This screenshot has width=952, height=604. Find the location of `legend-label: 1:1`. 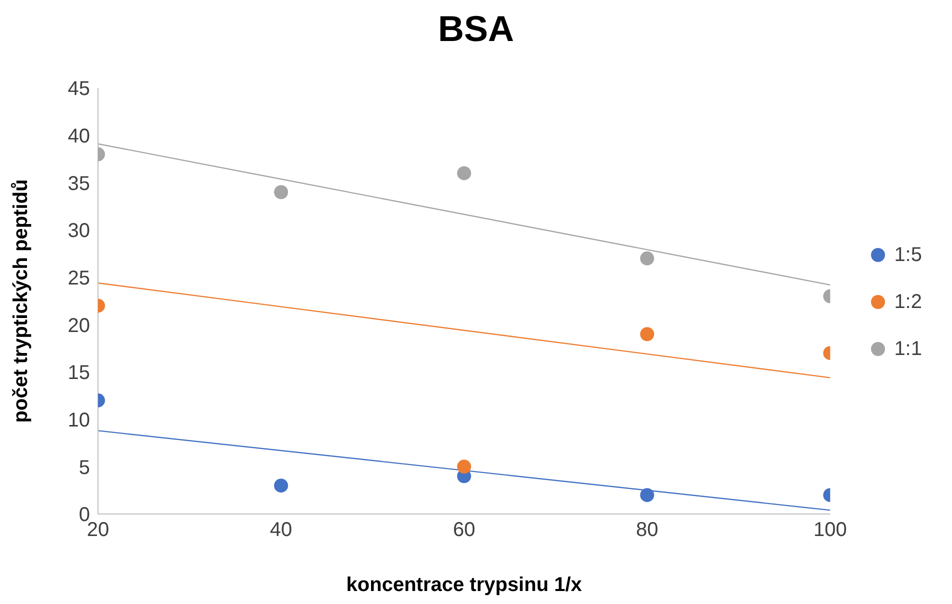

legend-label: 1:1 is located at coordinates (908, 349).